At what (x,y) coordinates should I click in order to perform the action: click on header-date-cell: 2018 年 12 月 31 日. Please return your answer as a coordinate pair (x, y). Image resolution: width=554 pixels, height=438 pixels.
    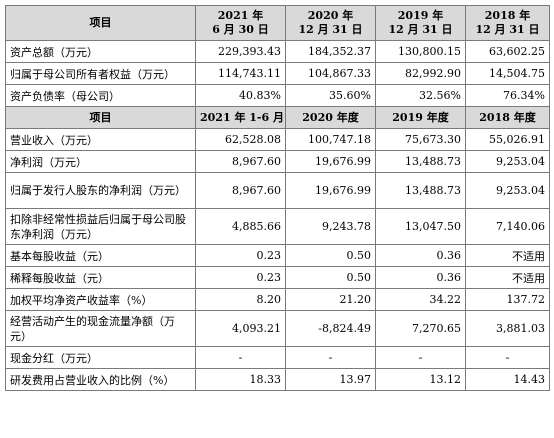
    Looking at the image, I should click on (507, 23).